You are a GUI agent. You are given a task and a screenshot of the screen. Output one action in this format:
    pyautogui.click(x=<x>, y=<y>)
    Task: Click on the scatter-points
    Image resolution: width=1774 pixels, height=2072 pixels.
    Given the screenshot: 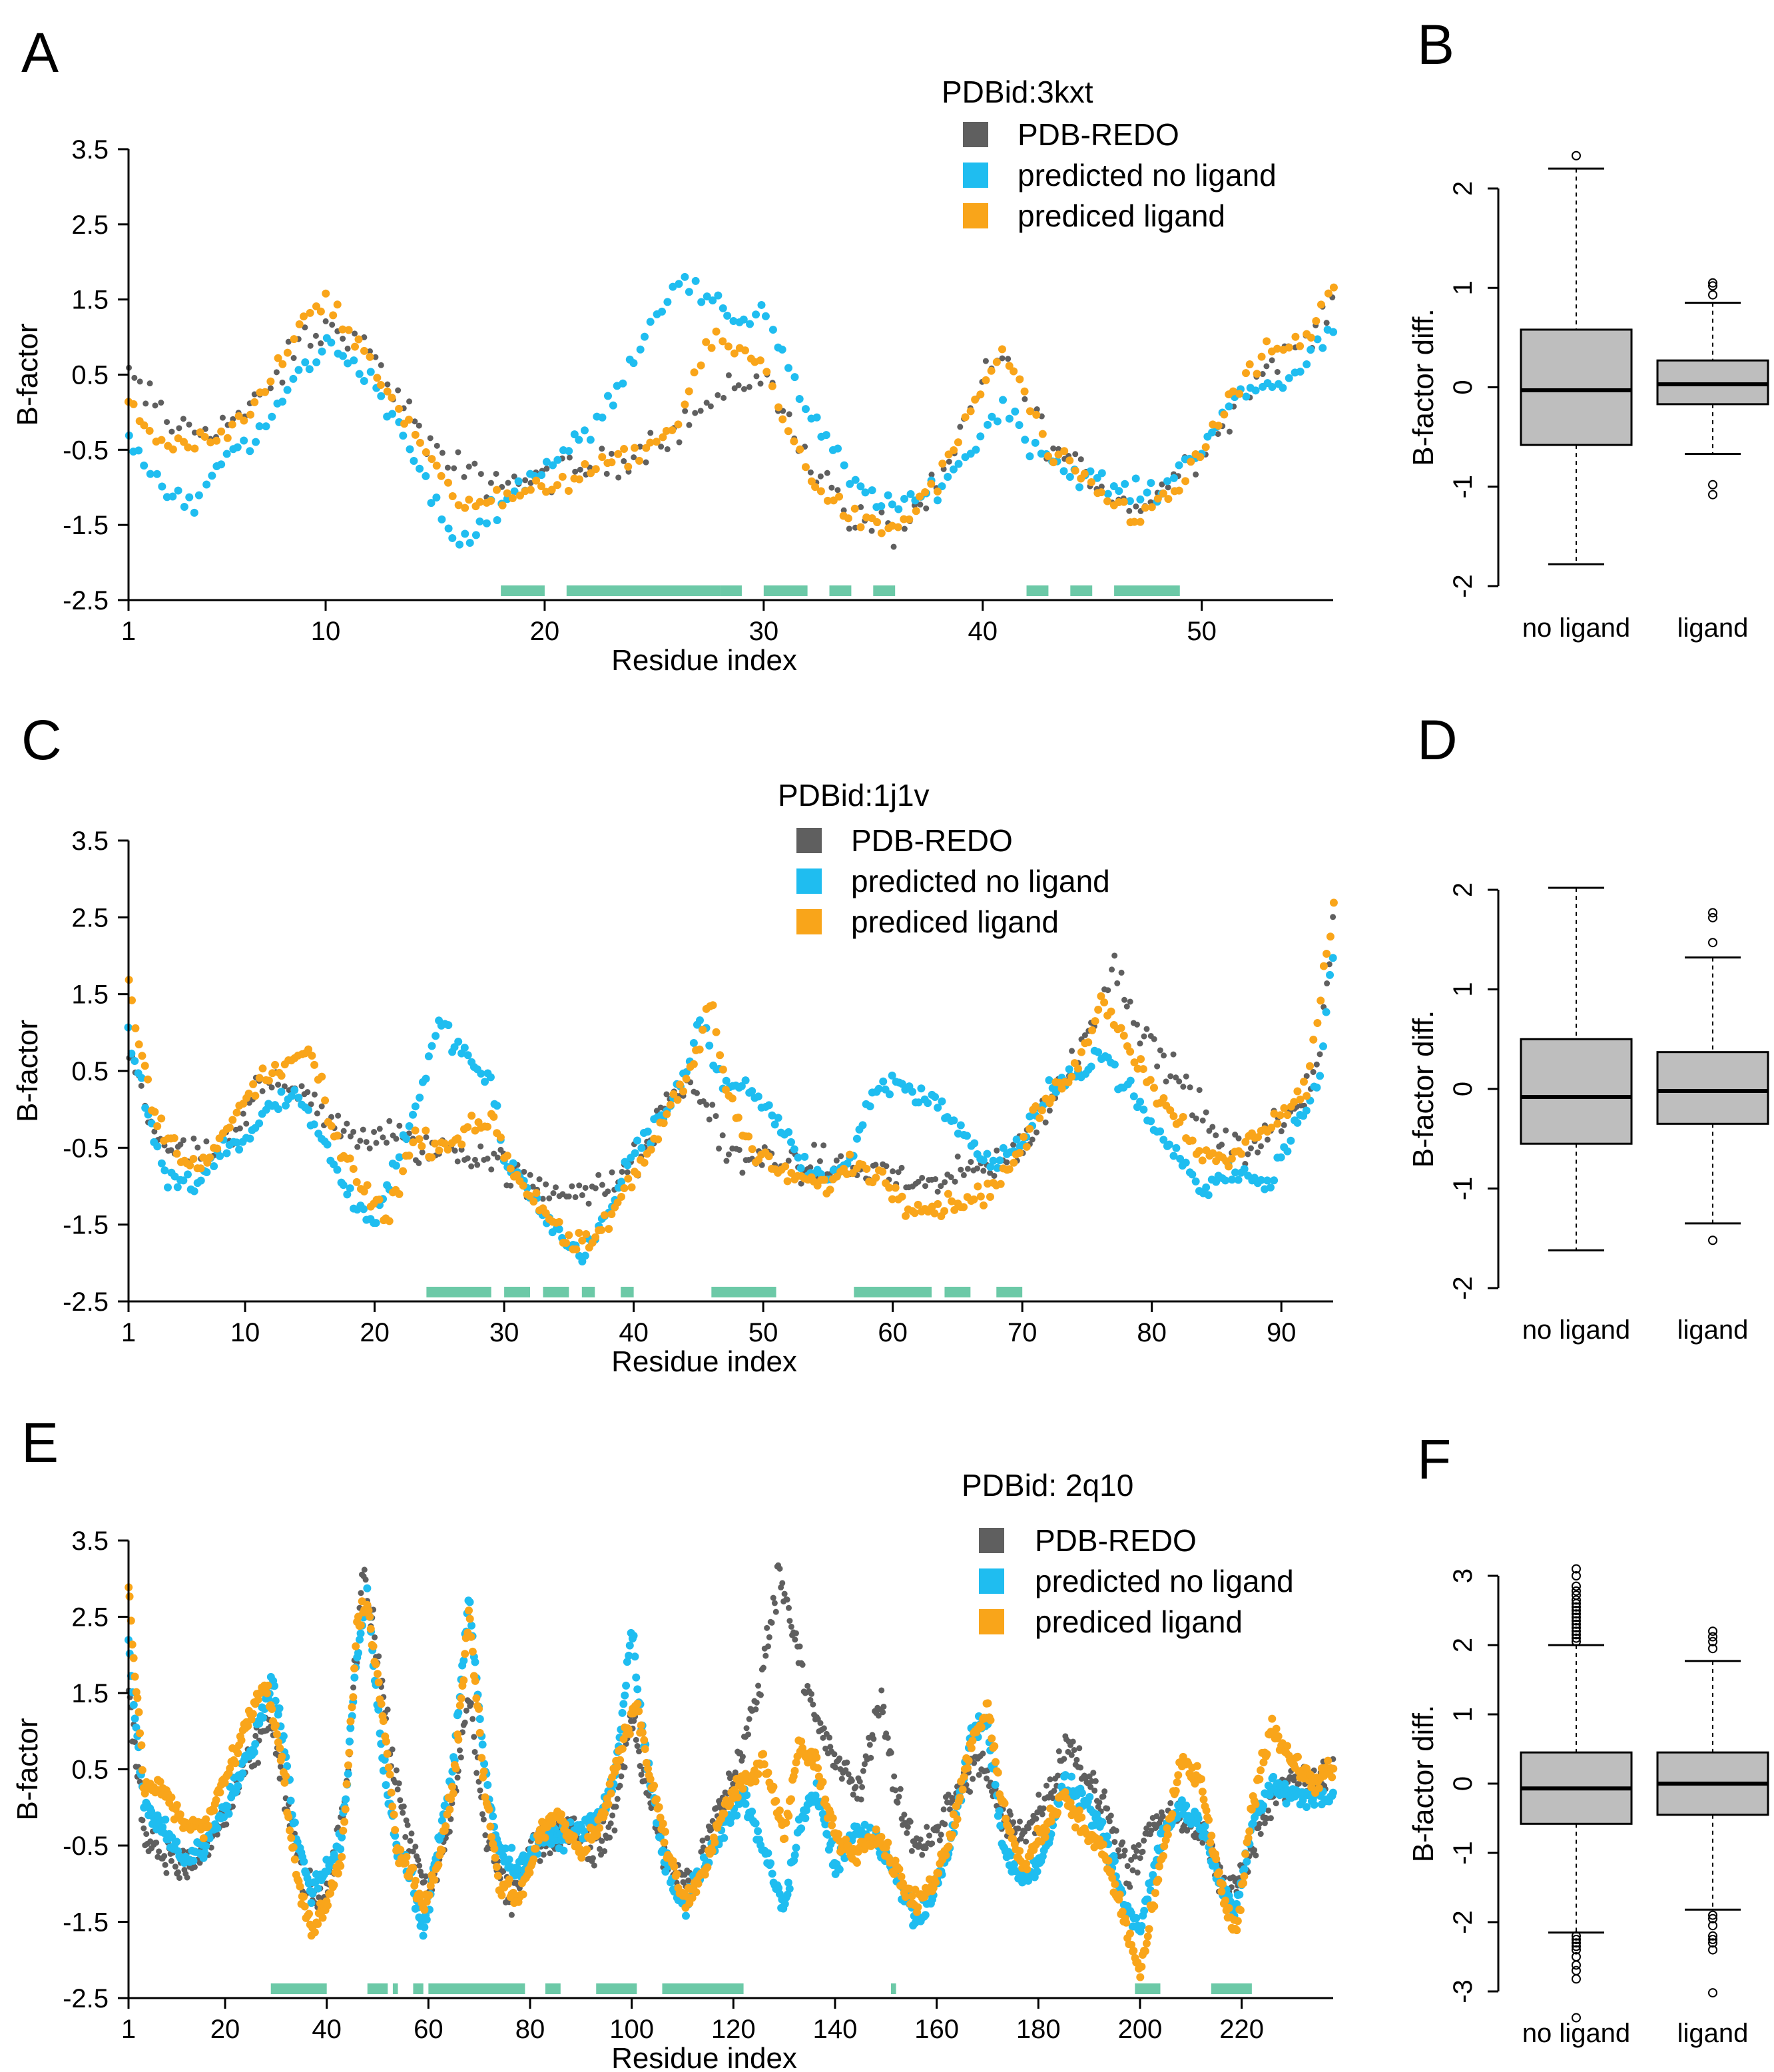 What is the action you would take?
    pyautogui.click(x=731, y=434)
    